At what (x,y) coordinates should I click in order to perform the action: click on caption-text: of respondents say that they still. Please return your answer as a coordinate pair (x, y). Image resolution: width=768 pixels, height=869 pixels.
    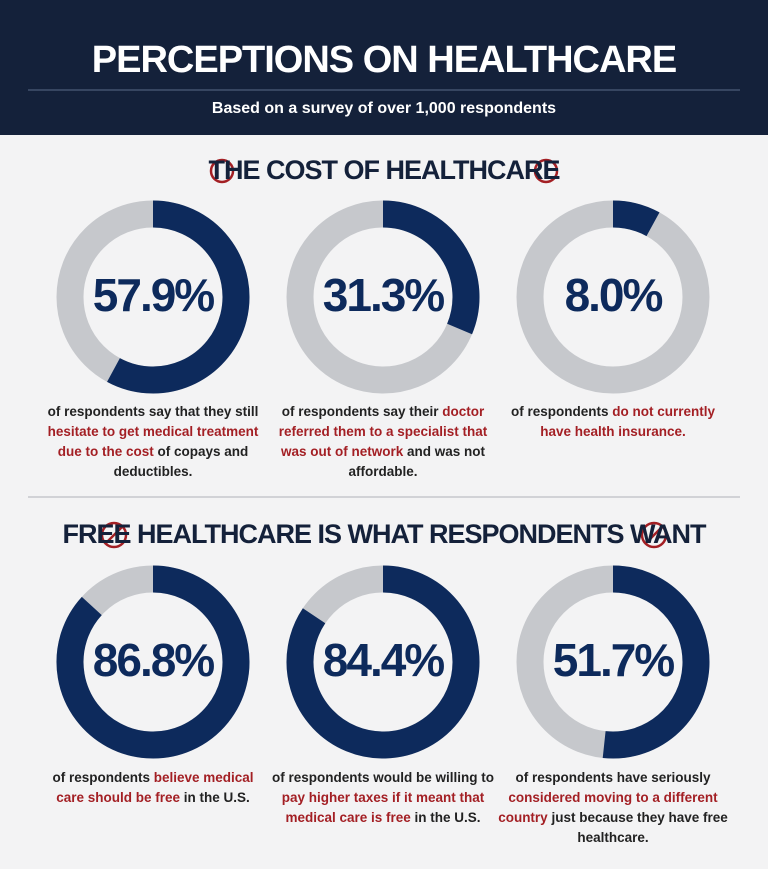
    Looking at the image, I should click on (153, 411).